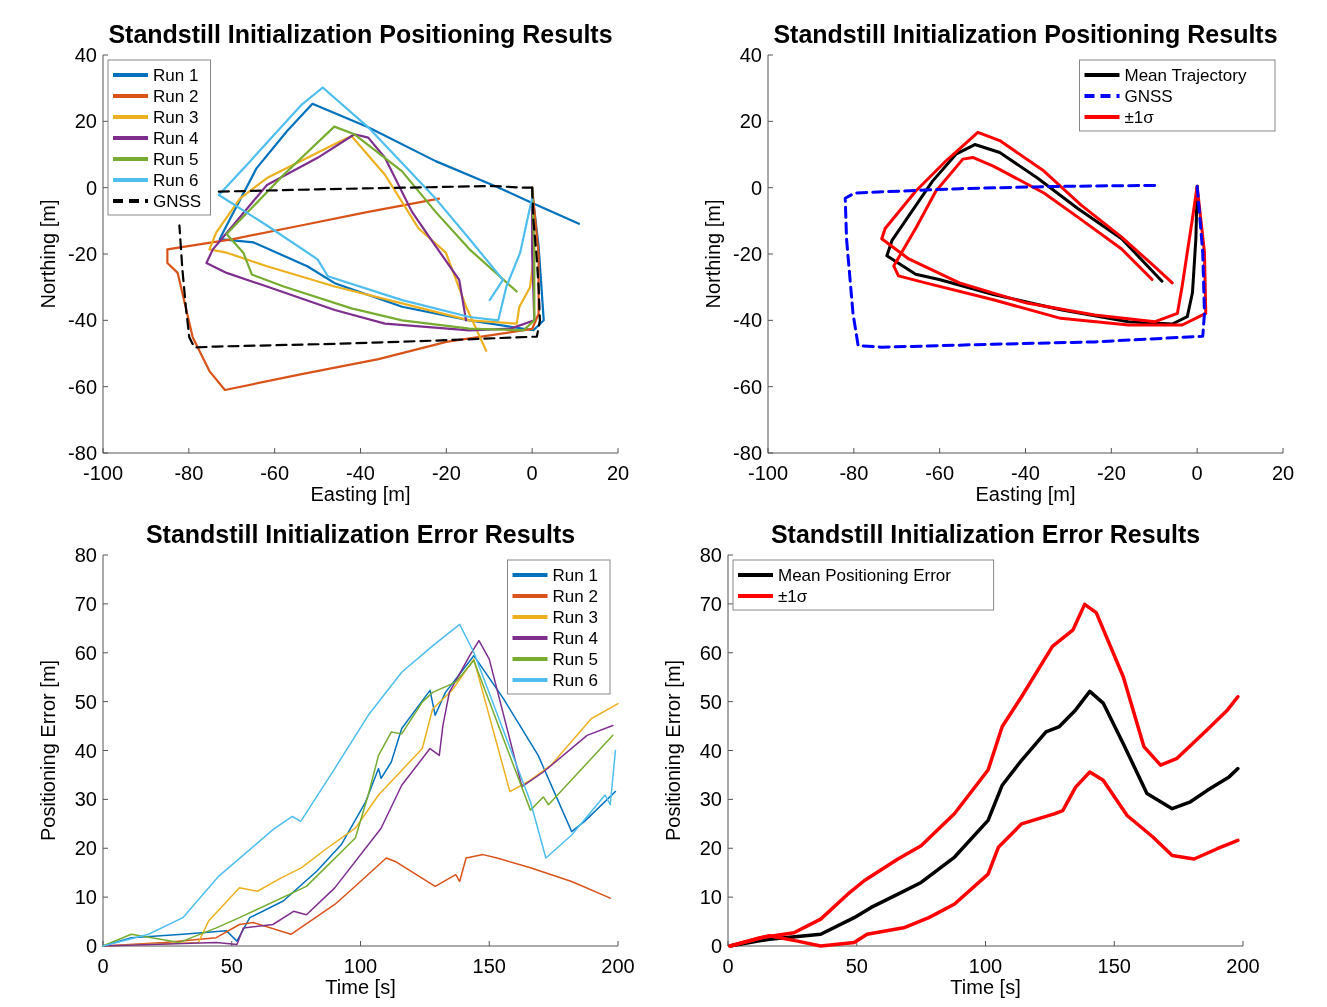  I want to click on legend-label: Mean Positioning Error, so click(865, 575).